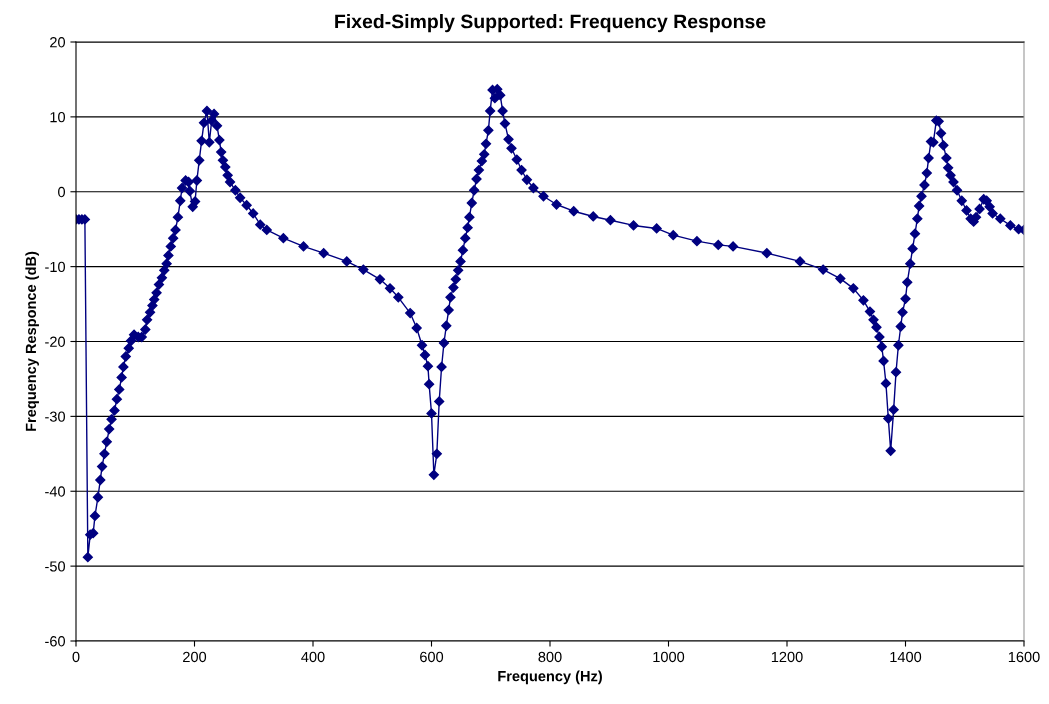  What do you see at coordinates (55, 267) in the screenshot?
I see `y-tick-label: -10` at bounding box center [55, 267].